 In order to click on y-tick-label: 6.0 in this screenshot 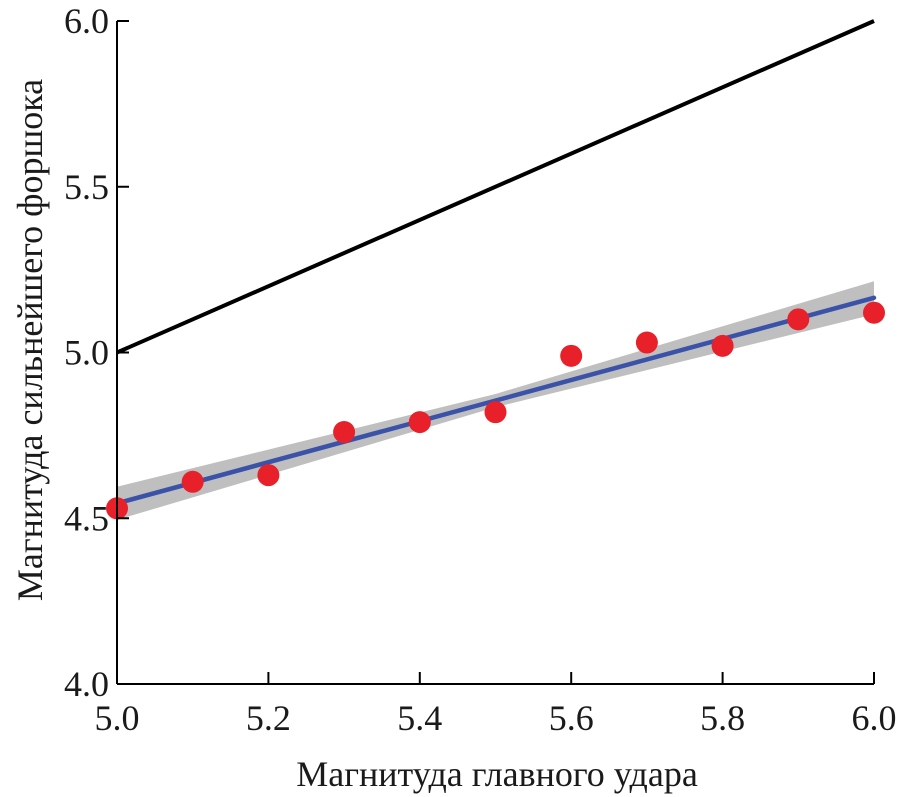, I will do `click(86, 21)`.